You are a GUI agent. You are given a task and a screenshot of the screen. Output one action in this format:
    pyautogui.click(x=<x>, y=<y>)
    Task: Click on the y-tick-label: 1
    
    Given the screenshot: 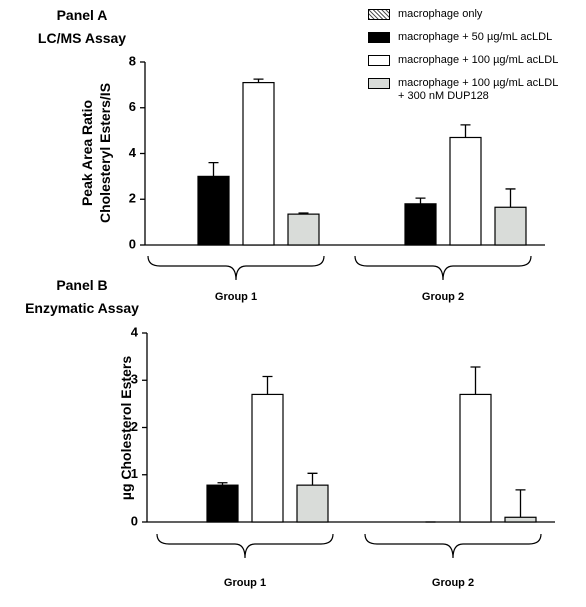 What is the action you would take?
    pyautogui.click(x=134, y=473)
    